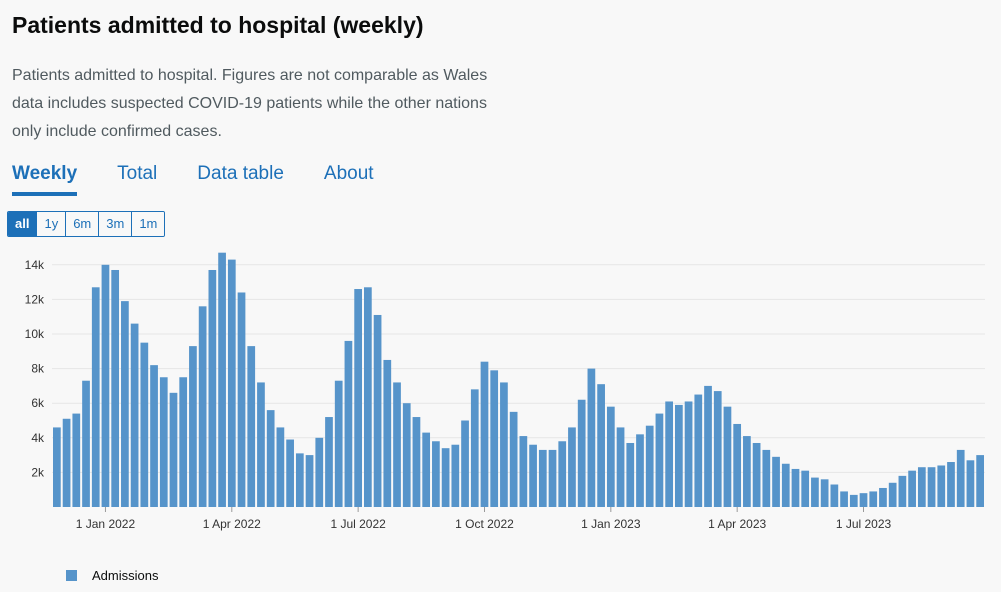  I want to click on range-1m-button: 1m, so click(148, 224).